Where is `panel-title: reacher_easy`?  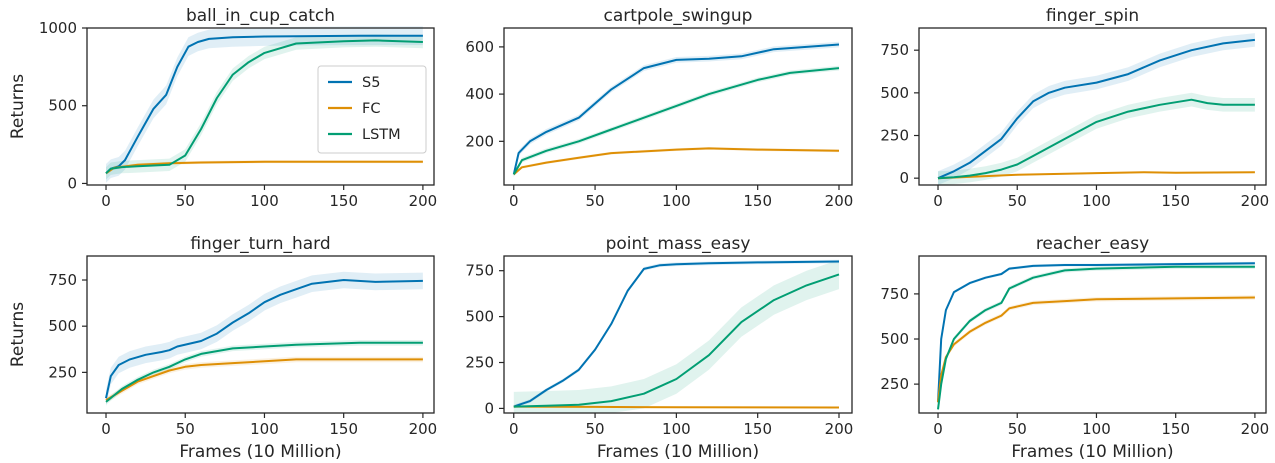
panel-title: reacher_easy is located at coordinates (1092, 244).